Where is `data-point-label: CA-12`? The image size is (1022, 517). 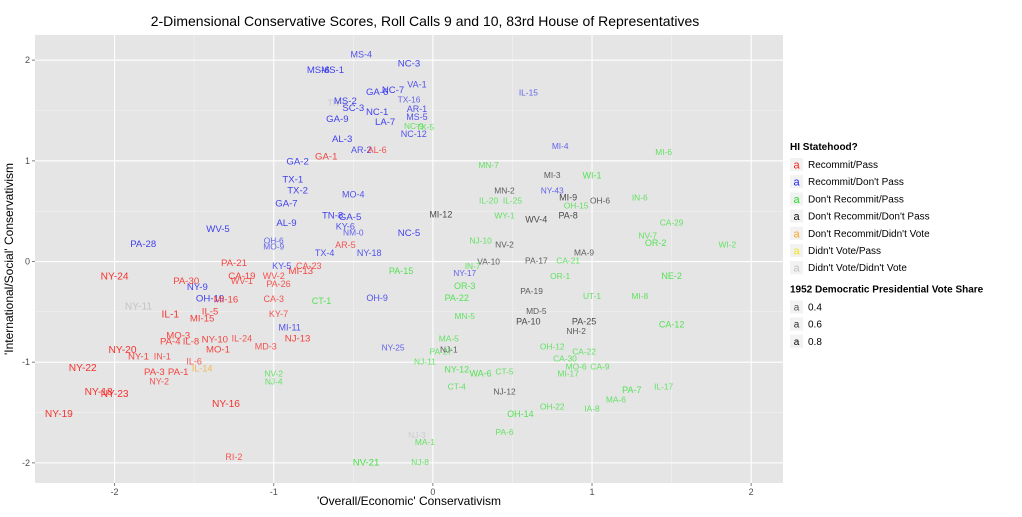 data-point-label: CA-12 is located at coordinates (672, 324).